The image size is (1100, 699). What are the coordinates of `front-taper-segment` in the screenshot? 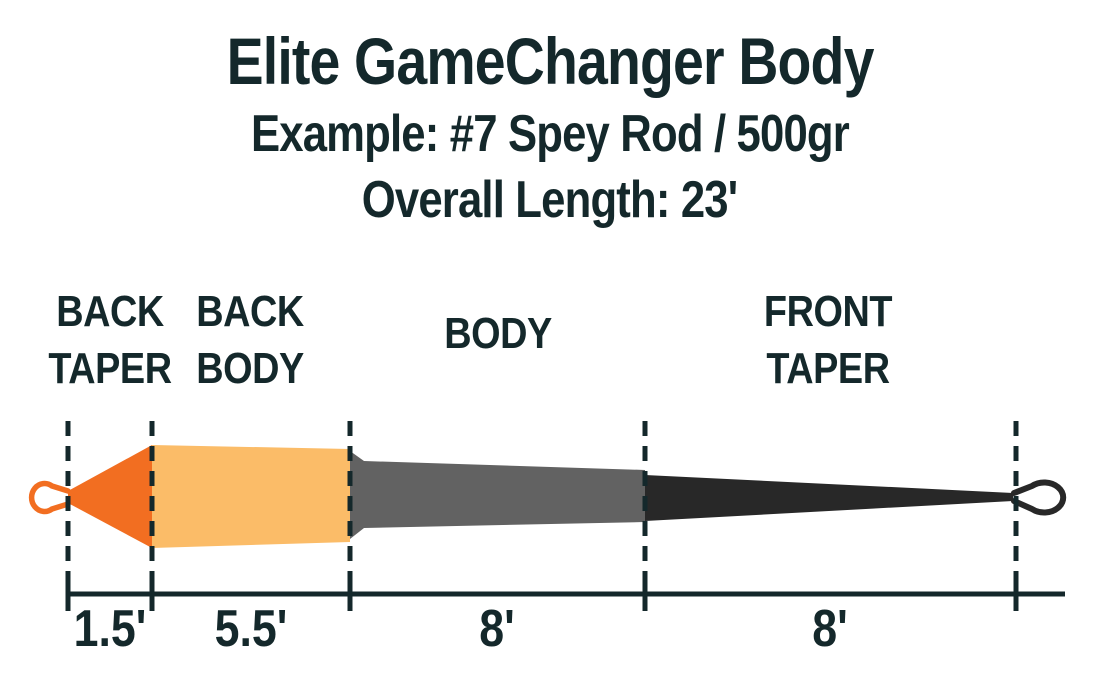 It's located at (829, 498).